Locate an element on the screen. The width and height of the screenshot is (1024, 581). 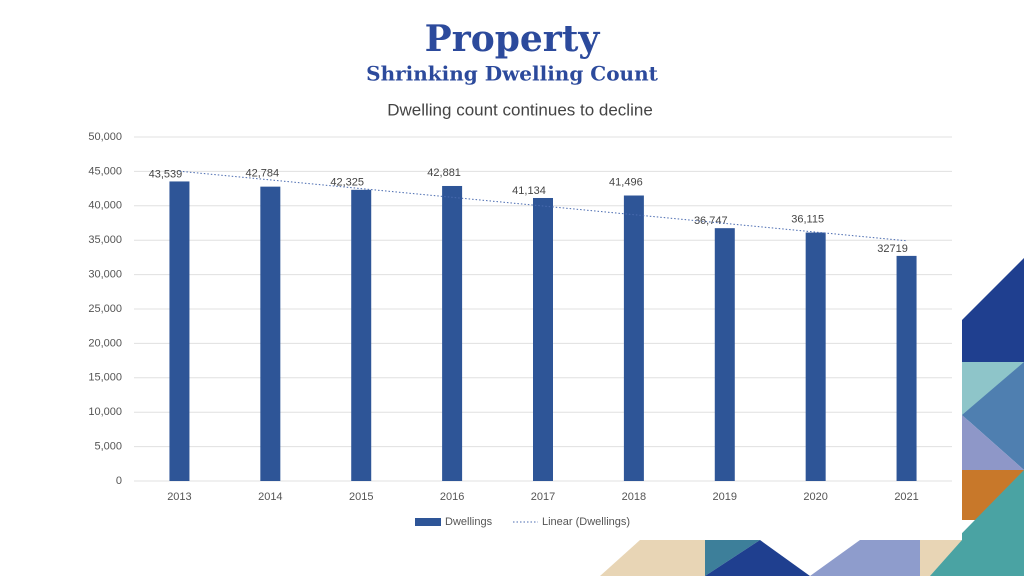
data-label: 41,496 is located at coordinates (626, 182).